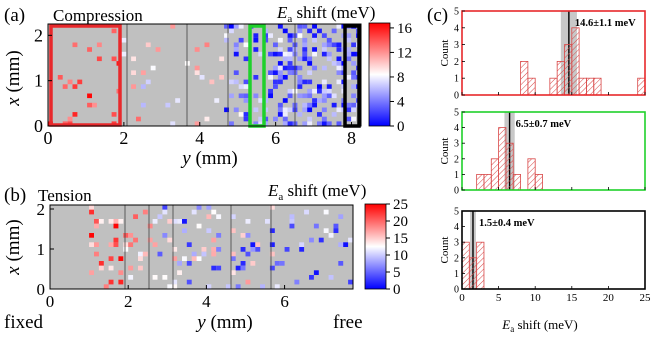  What do you see at coordinates (456, 258) in the screenshot?
I see `histogram-ytick-label: 2` at bounding box center [456, 258].